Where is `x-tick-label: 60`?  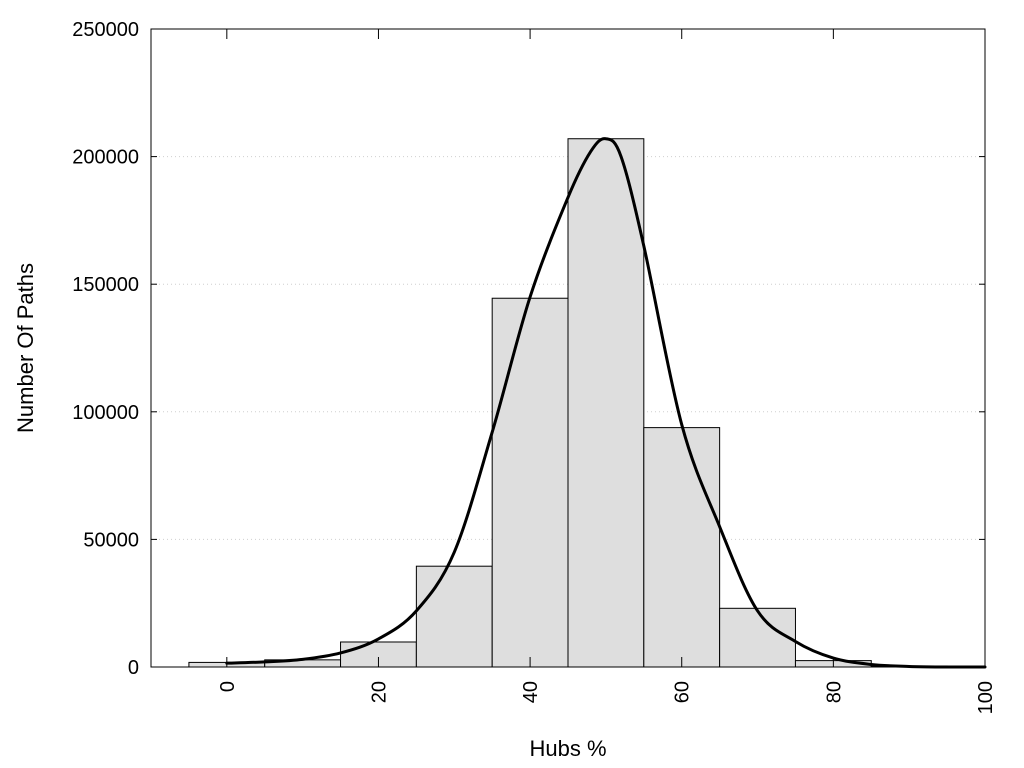
x-tick-label: 60 is located at coordinates (683, 692).